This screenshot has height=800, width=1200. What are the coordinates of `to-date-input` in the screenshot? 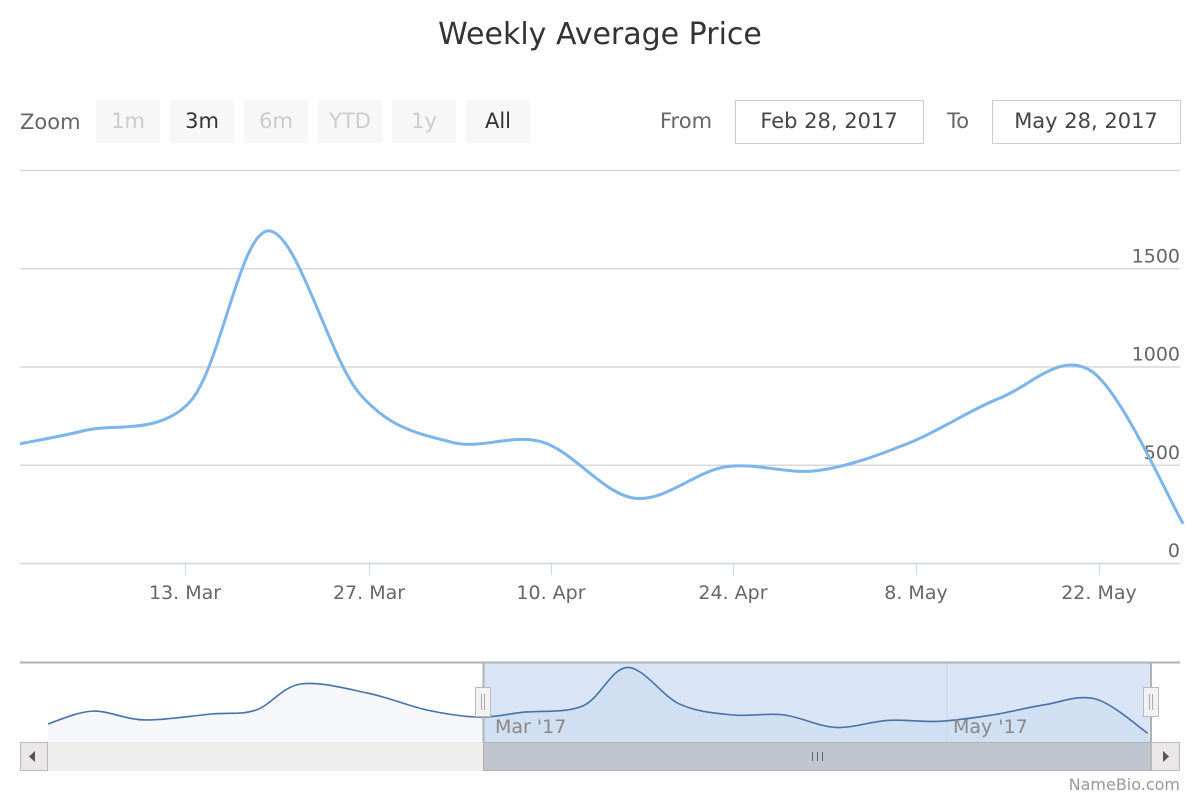 It's located at (1086, 122).